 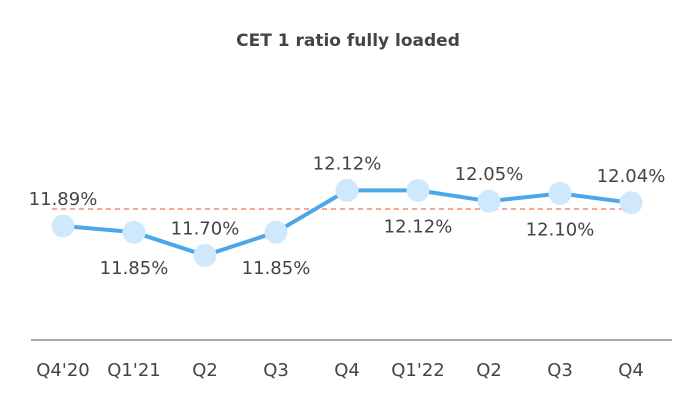 I want to click on x-tick-label-2: Q1'21, so click(x=133, y=370).